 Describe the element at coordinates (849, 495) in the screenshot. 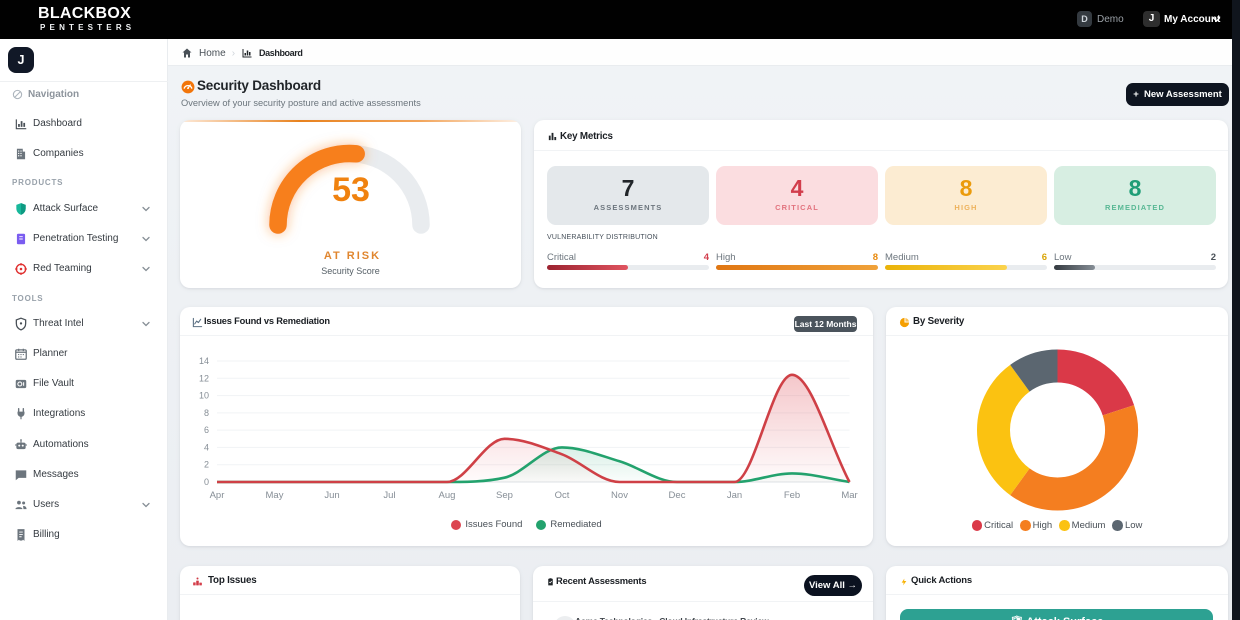

I see `svg-text: Mar` at that location.